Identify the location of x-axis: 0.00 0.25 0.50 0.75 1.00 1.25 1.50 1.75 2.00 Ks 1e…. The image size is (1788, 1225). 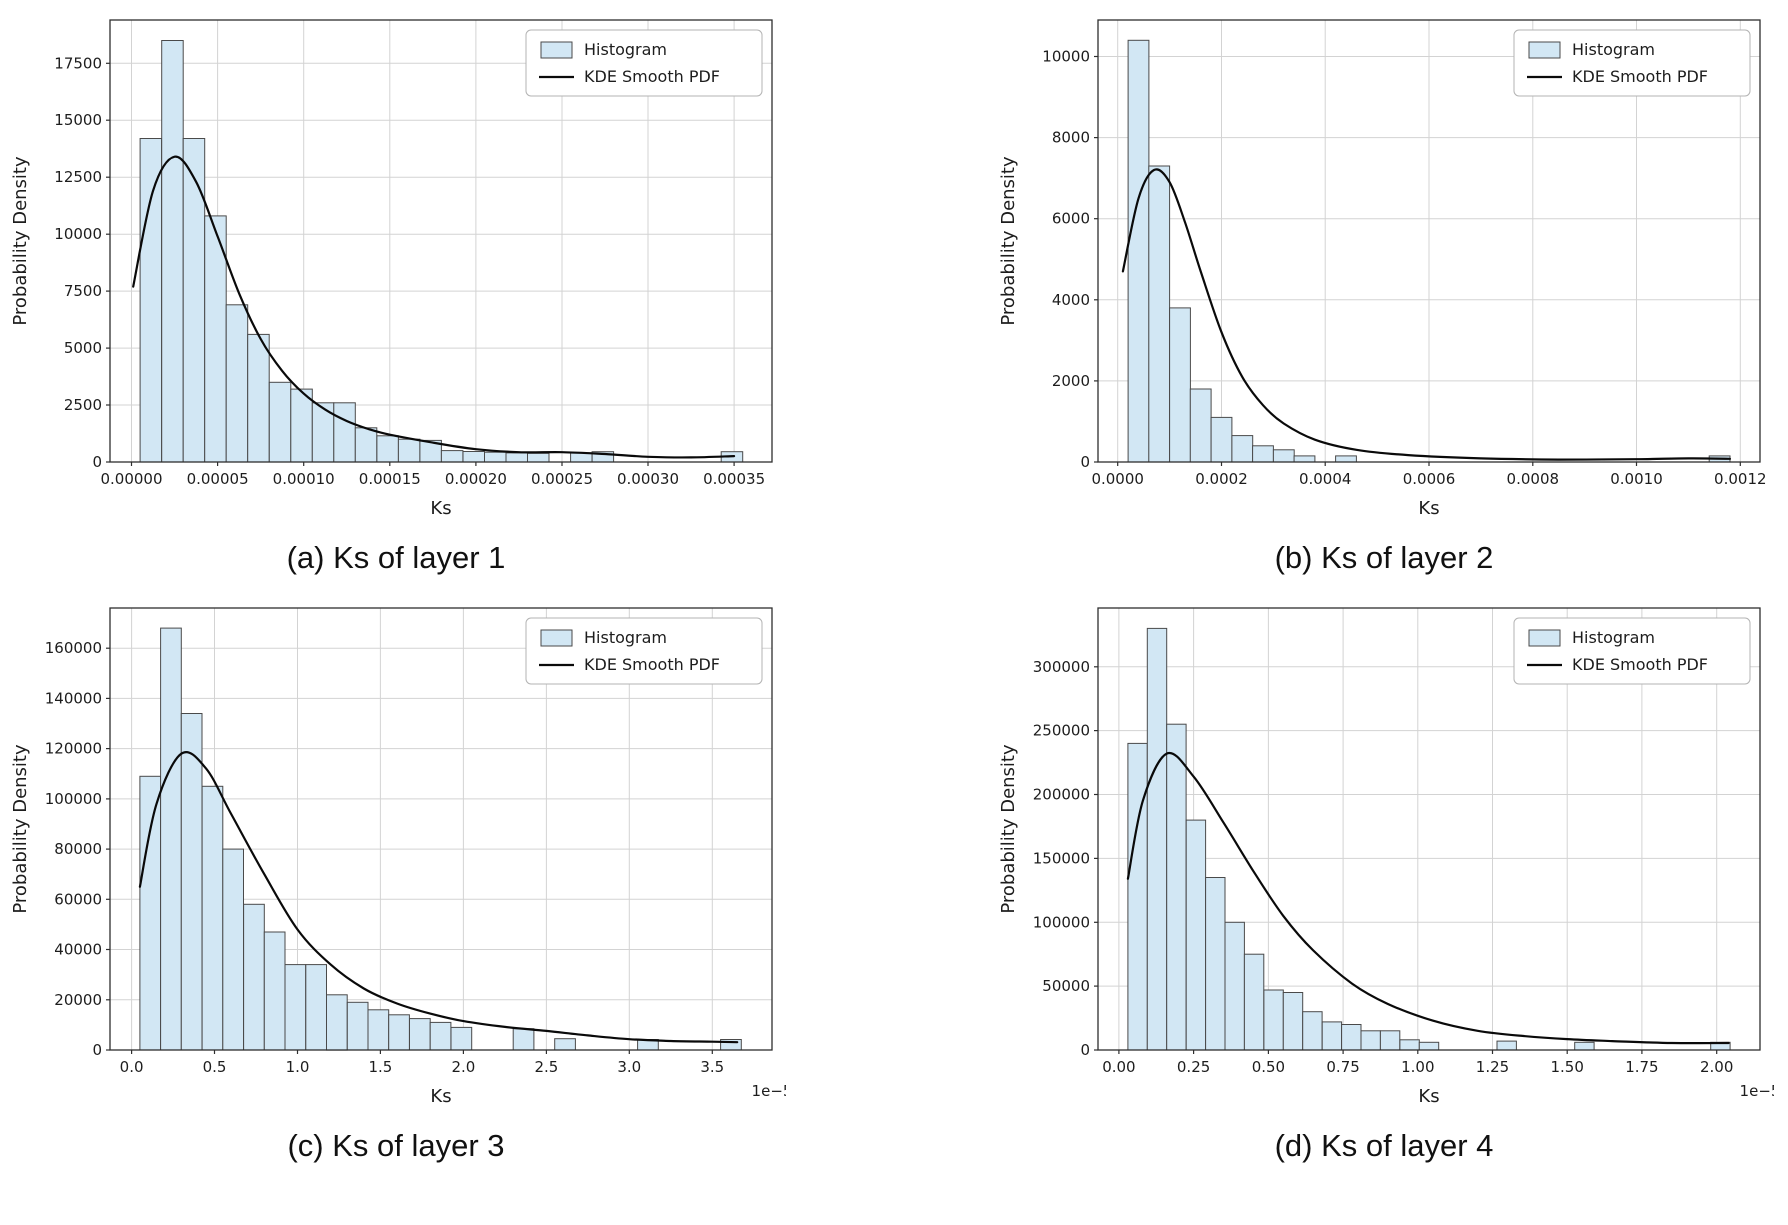
(1438, 1078).